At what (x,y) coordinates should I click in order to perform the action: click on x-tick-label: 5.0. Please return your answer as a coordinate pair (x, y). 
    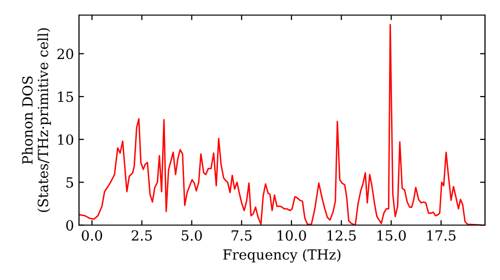
    Looking at the image, I should click on (192, 235).